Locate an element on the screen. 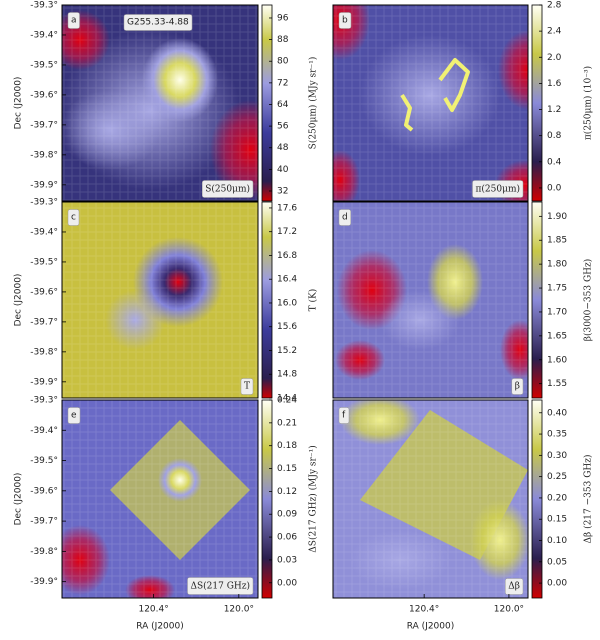  colorbar-tick-label: 17.2 is located at coordinates (287, 232).